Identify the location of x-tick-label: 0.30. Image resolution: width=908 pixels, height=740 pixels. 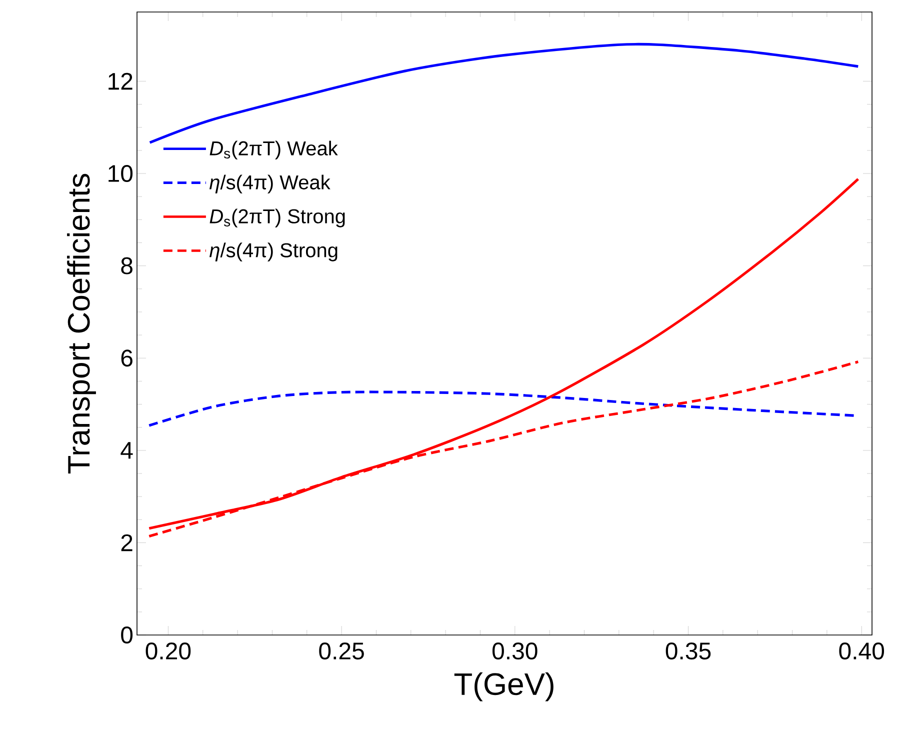
(515, 651).